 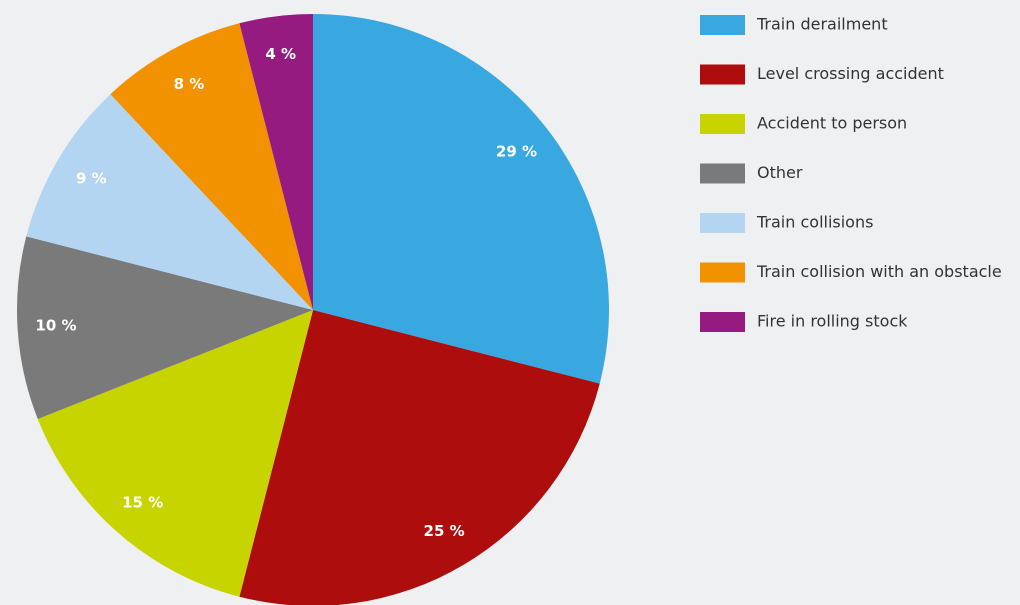 What do you see at coordinates (822, 24) in the screenshot?
I see `legend-label: Train derailment` at bounding box center [822, 24].